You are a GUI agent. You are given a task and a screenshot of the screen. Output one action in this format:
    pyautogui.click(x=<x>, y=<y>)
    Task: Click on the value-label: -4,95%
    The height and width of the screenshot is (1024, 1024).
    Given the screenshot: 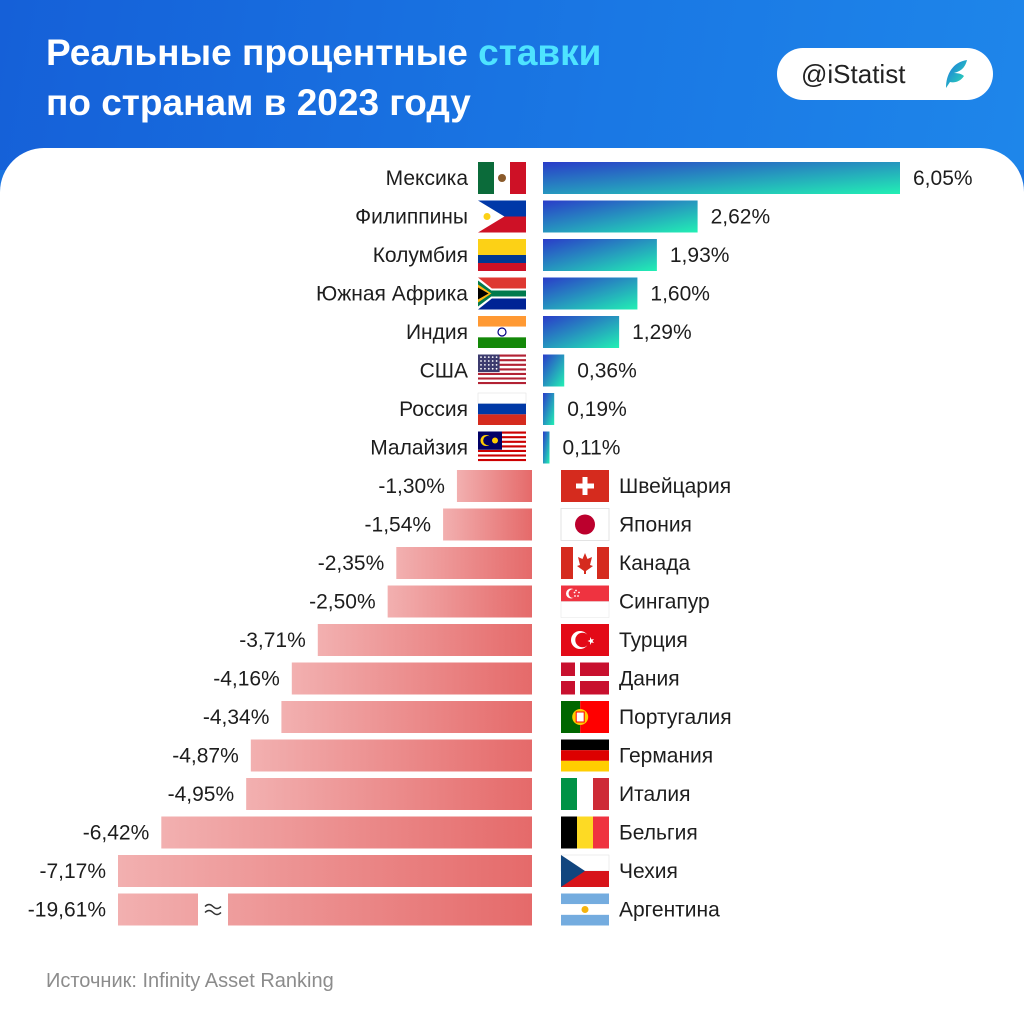 What is the action you would take?
    pyautogui.click(x=201, y=794)
    